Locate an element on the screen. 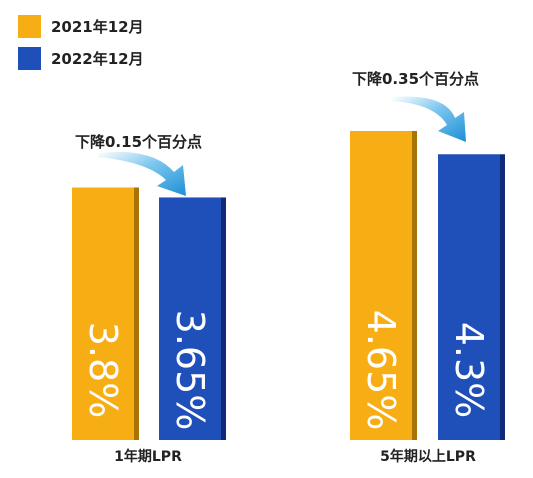 The height and width of the screenshot is (478, 533). bar-value-label-2021-1y: 3.8% is located at coordinates (103, 370).